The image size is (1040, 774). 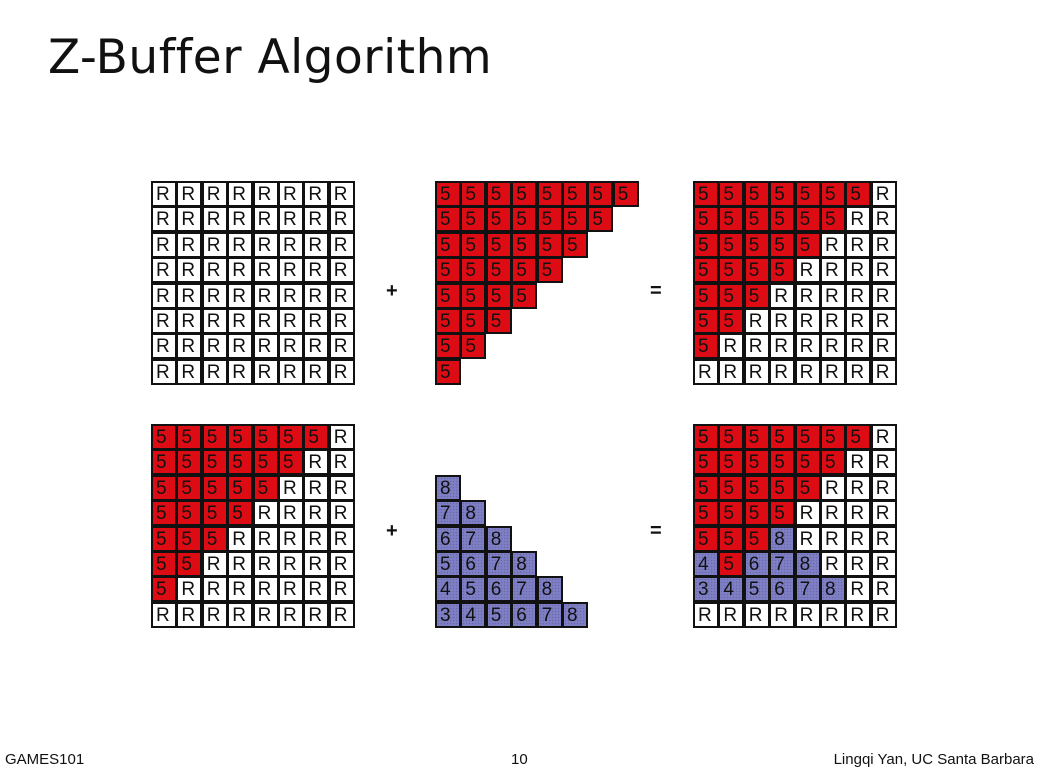 What do you see at coordinates (448, 589) in the screenshot?
I see `grid-cell: 4` at bounding box center [448, 589].